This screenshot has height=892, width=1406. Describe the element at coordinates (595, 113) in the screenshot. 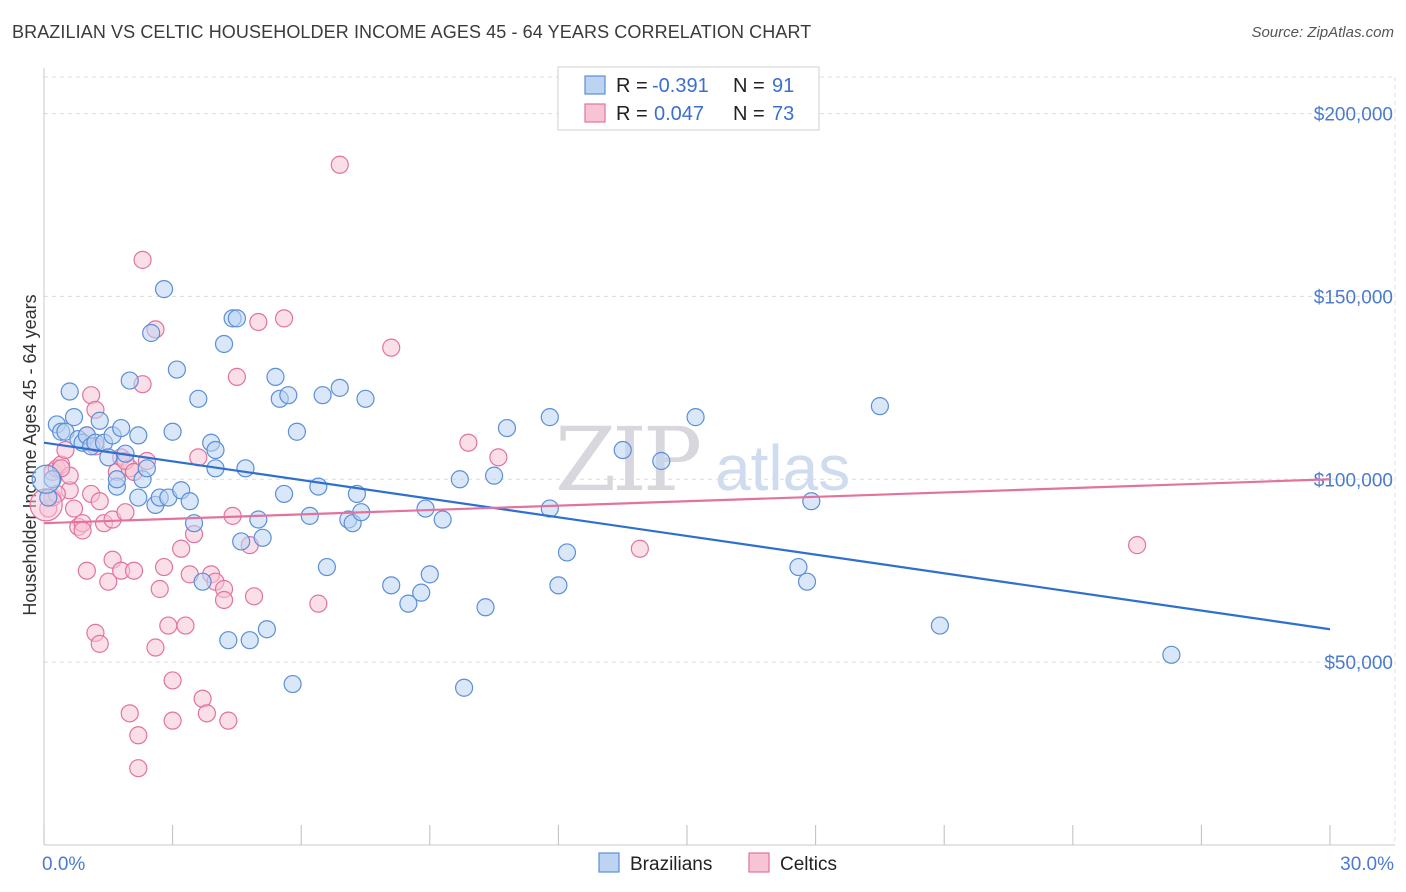

I see `legend-swatch-celtics` at that location.